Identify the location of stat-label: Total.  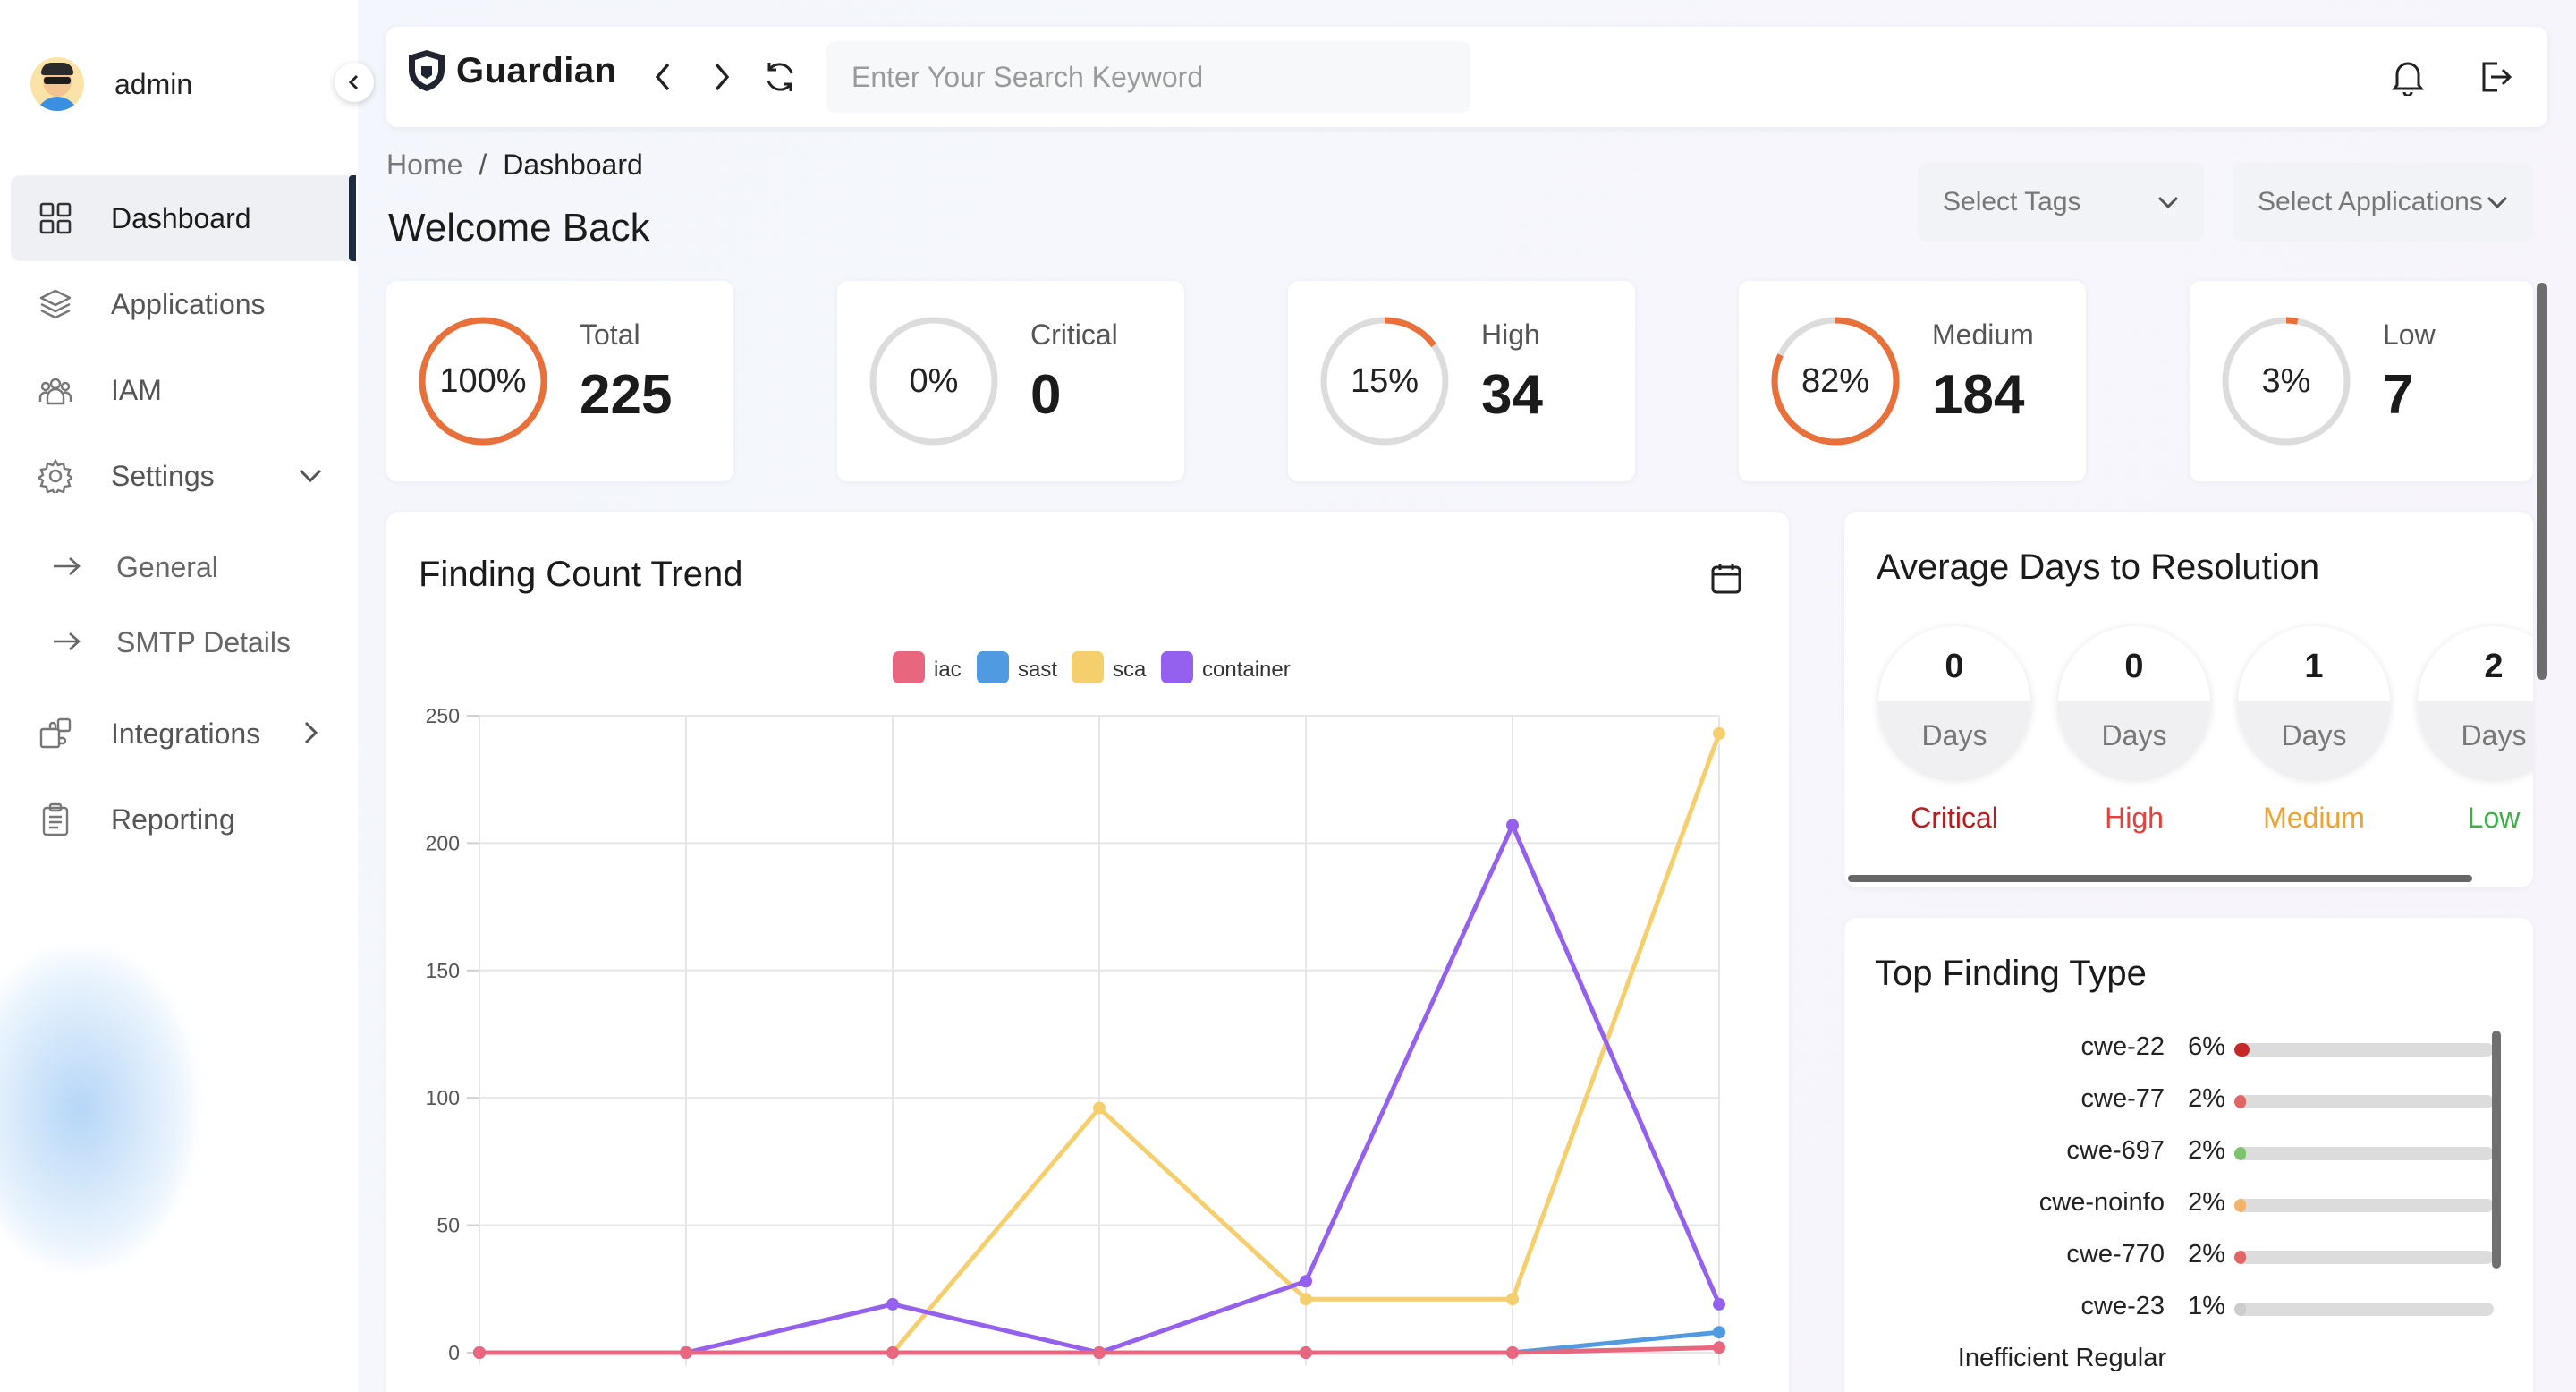
(610, 334).